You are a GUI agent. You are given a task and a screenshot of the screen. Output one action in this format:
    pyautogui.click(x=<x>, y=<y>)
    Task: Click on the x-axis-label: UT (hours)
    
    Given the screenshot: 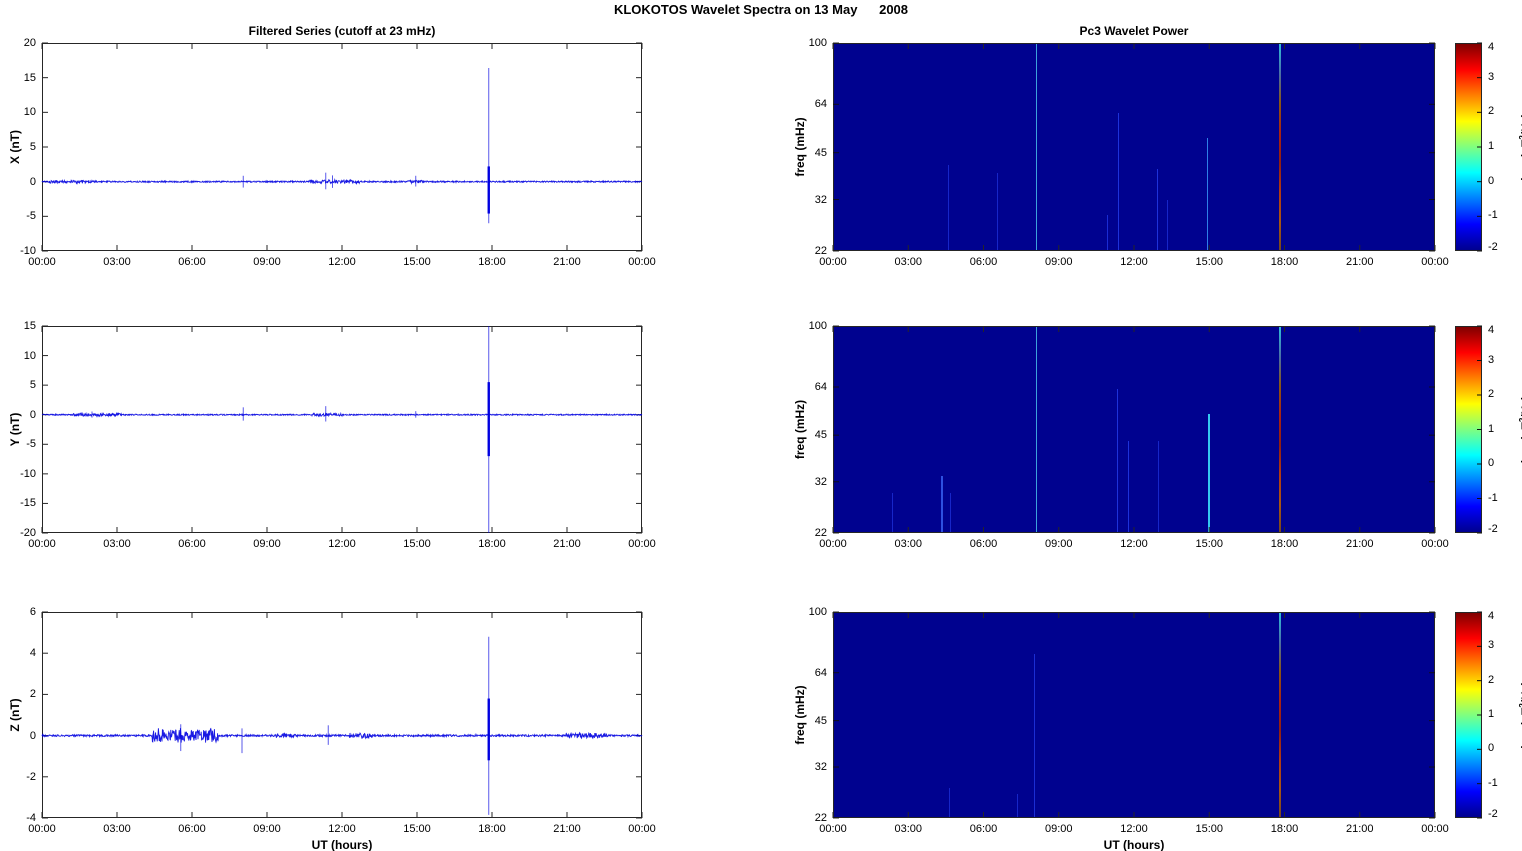 What is the action you would take?
    pyautogui.click(x=342, y=844)
    